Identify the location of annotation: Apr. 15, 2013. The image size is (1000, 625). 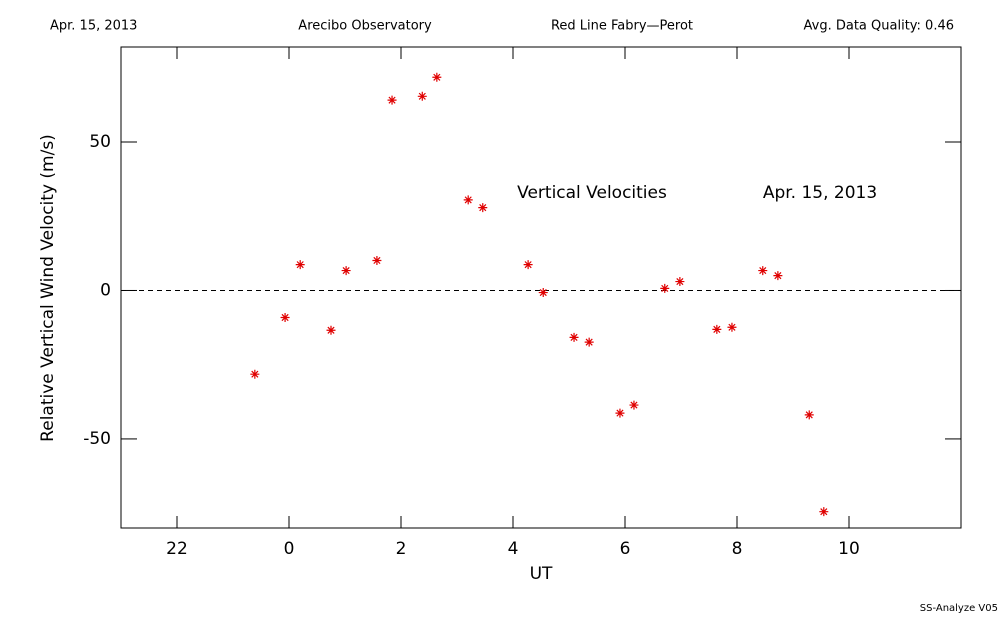
(820, 193).